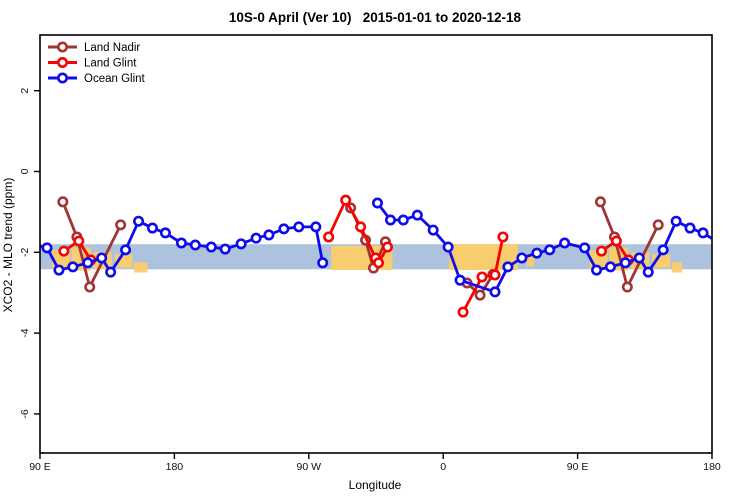 The width and height of the screenshot is (750, 500). I want to click on x-tick-label: 90 W, so click(309, 467).